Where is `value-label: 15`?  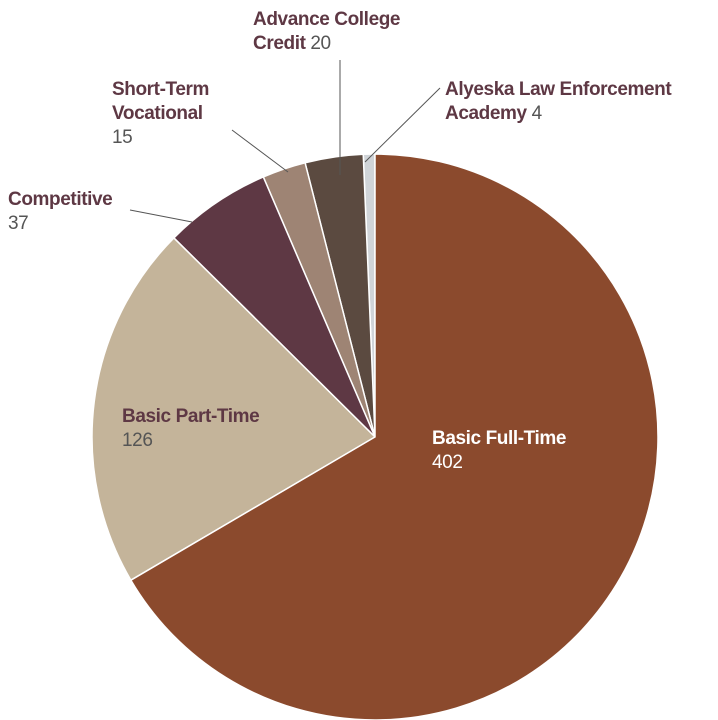 value-label: 15 is located at coordinates (122, 137).